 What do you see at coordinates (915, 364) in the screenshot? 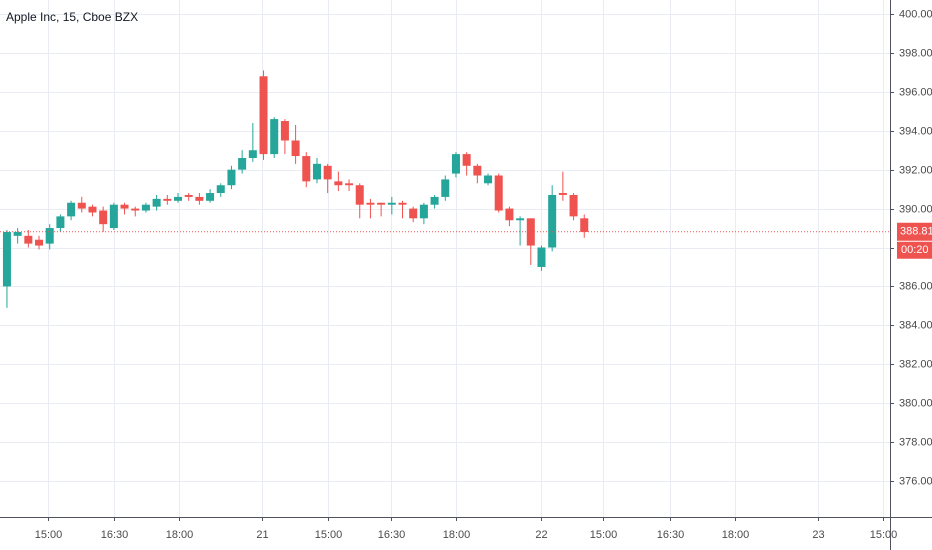
I see `y-tick-label: 382.00` at bounding box center [915, 364].